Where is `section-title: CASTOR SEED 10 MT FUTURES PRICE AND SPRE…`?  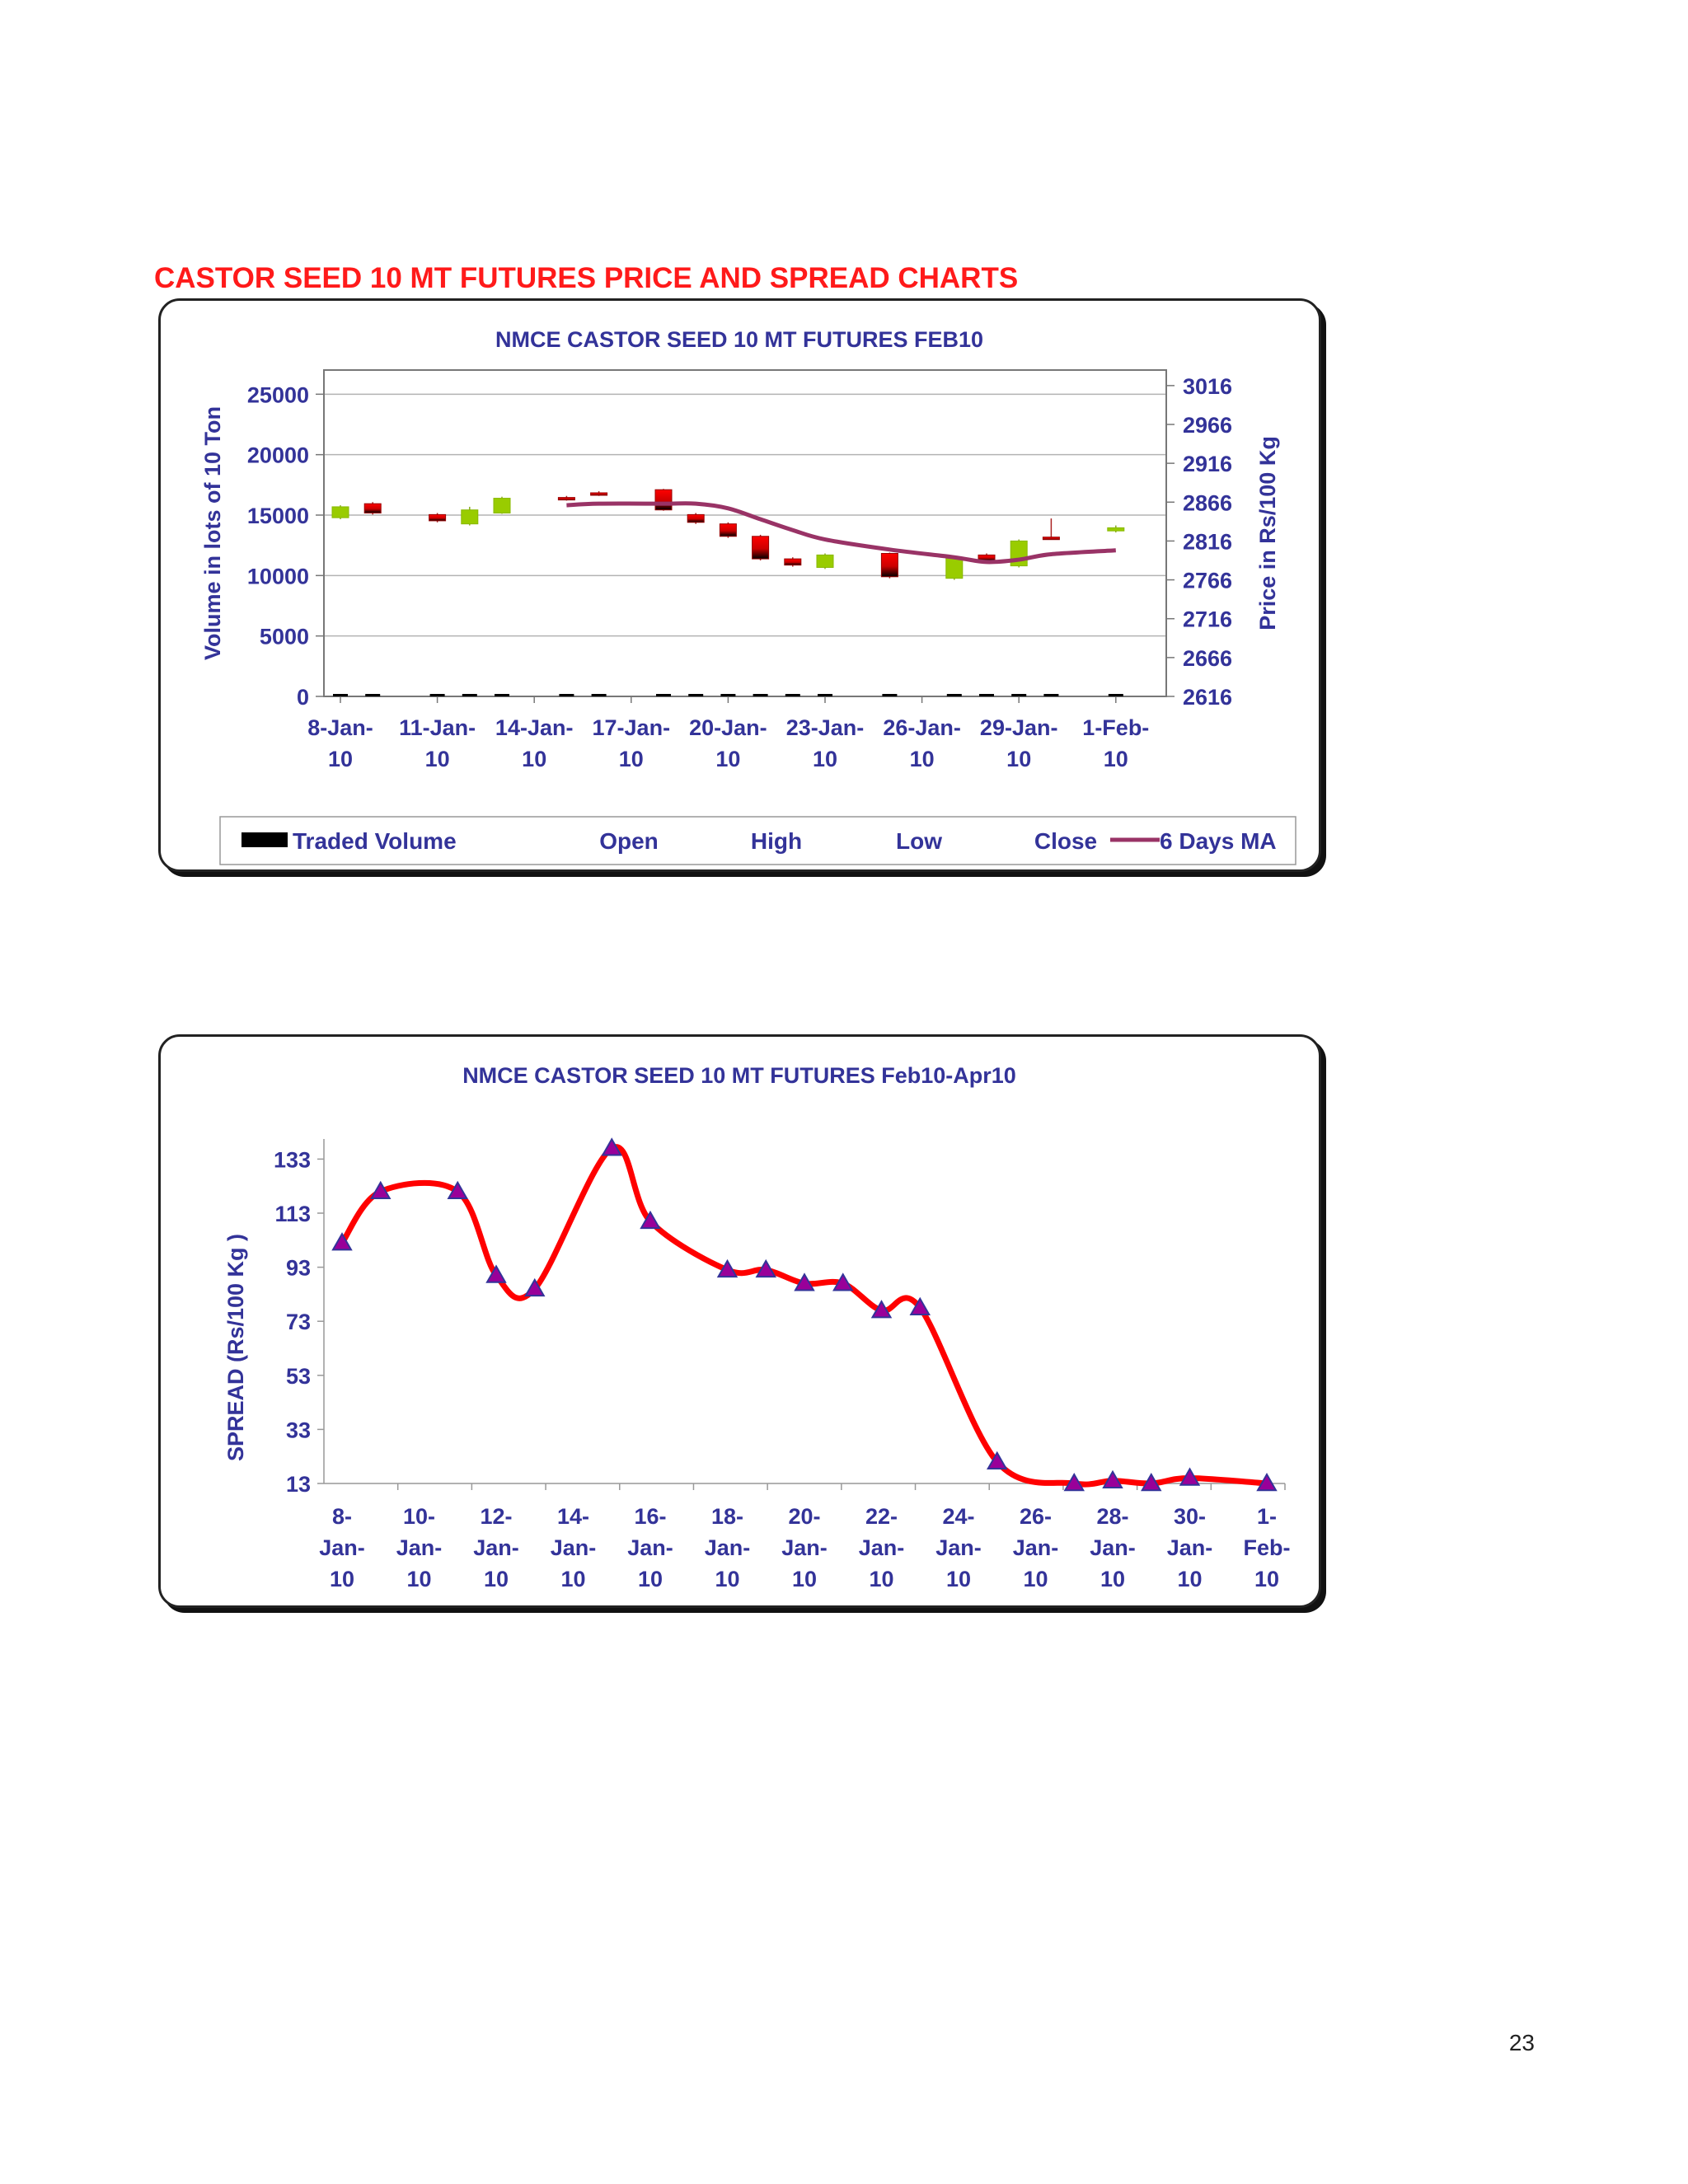 section-title: CASTOR SEED 10 MT FUTURES PRICE AND SPRE… is located at coordinates (586, 278).